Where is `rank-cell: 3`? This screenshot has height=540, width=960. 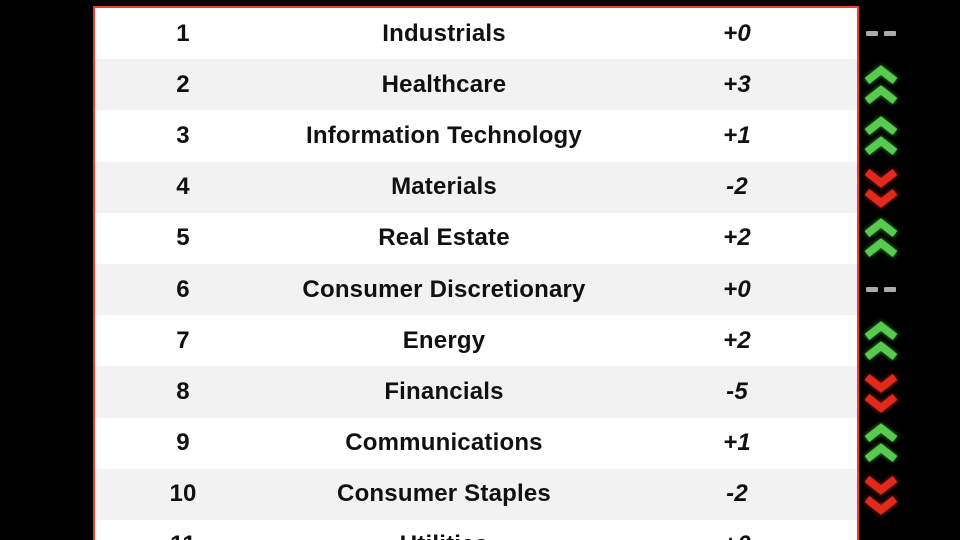
rank-cell: 3 is located at coordinates (183, 135).